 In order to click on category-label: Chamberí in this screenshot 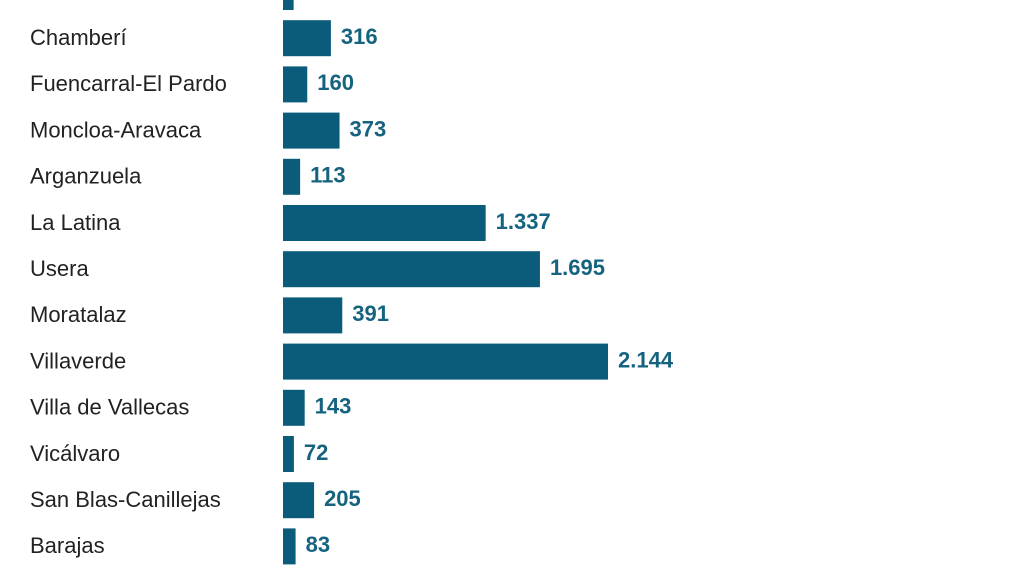, I will do `click(78, 37)`.